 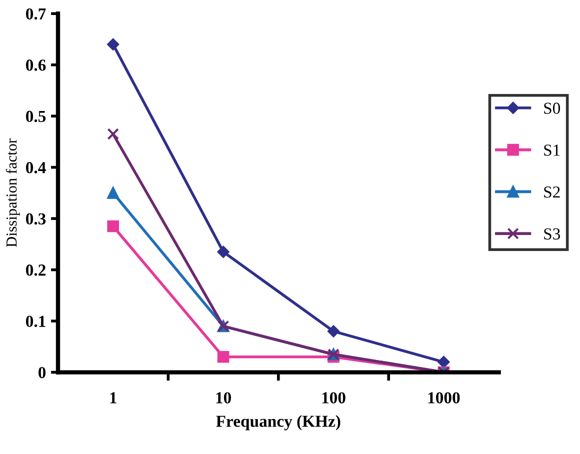 I want to click on y-axis-title: Dissipation factor, so click(x=13, y=193).